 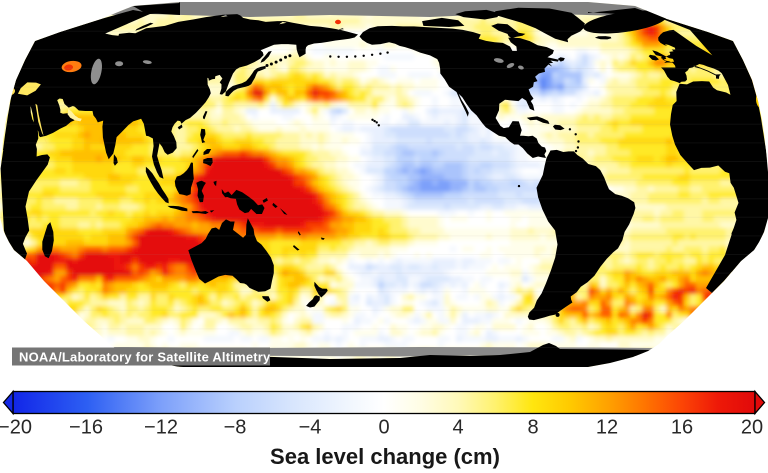 What do you see at coordinates (16, 428) in the screenshot?
I see `svg-text: −20` at bounding box center [16, 428].